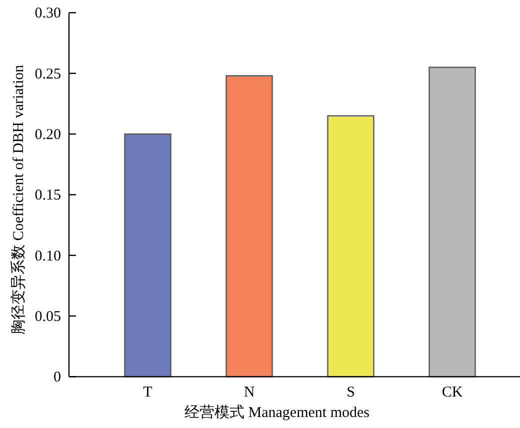 The width and height of the screenshot is (520, 428). I want to click on y-axis-title: 胸径变异系数 Coefficient of DBH variation, so click(18, 199).